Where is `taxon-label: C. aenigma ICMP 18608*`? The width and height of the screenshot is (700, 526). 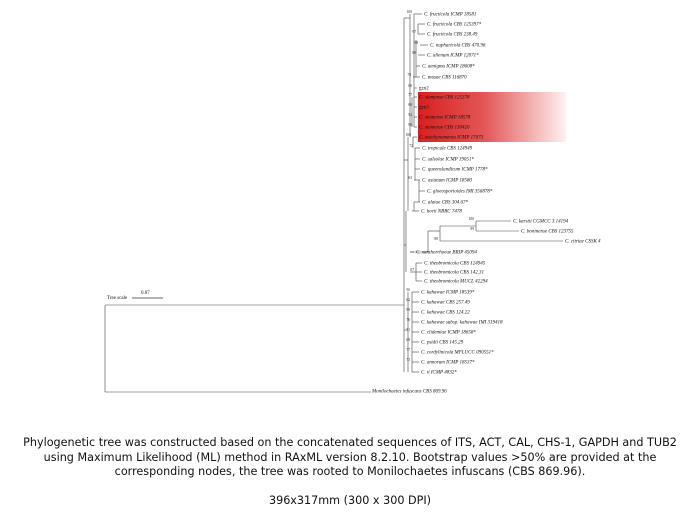
taxon-label: C. aenigma ICMP 18608* is located at coordinates (448, 67).